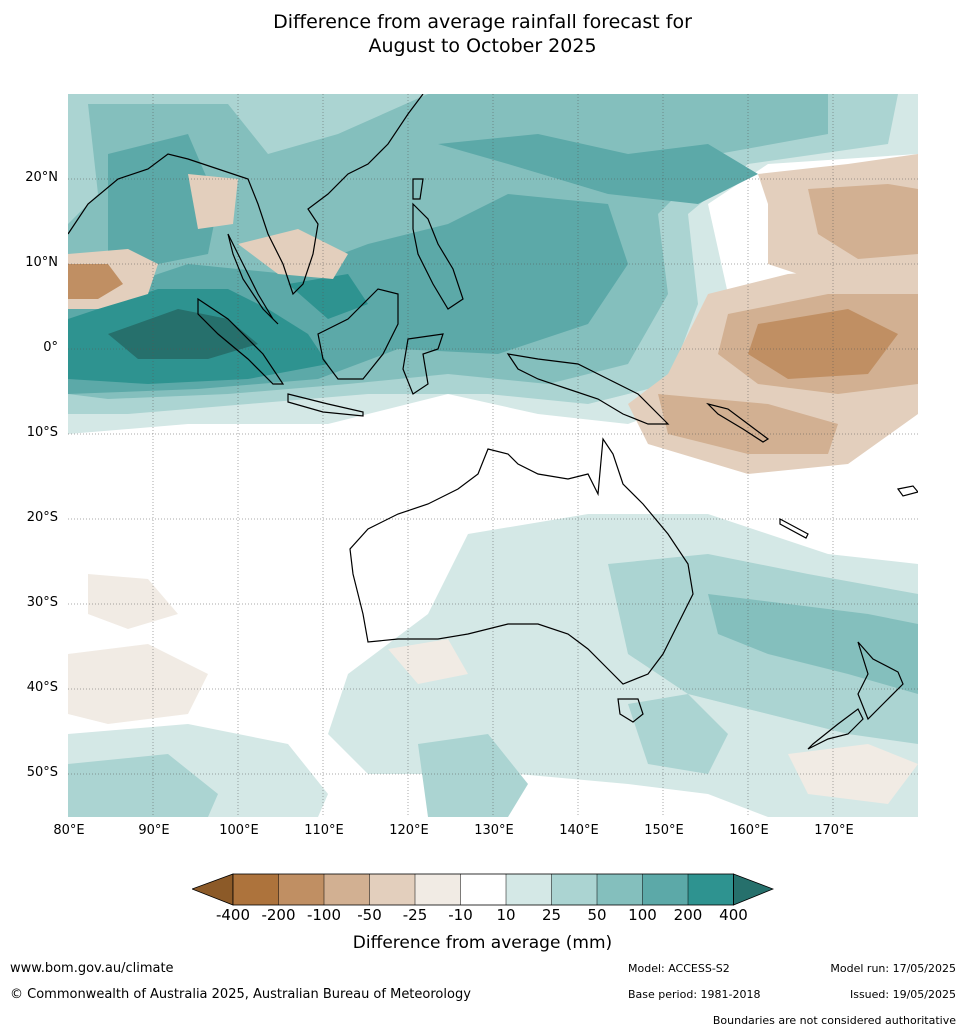 The height and width of the screenshot is (1035, 965). What do you see at coordinates (694, 994) in the screenshot?
I see `base-period-text: Base period: 1981-2018` at bounding box center [694, 994].